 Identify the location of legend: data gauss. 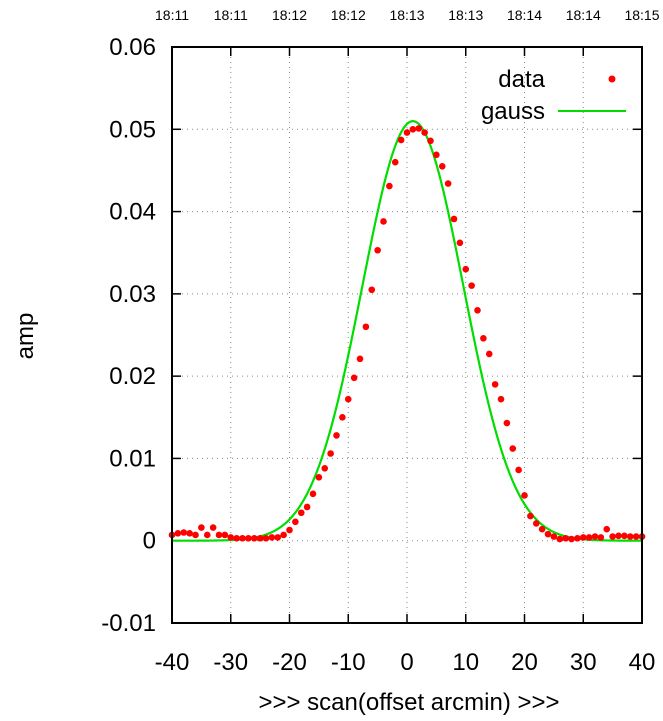
(553, 95).